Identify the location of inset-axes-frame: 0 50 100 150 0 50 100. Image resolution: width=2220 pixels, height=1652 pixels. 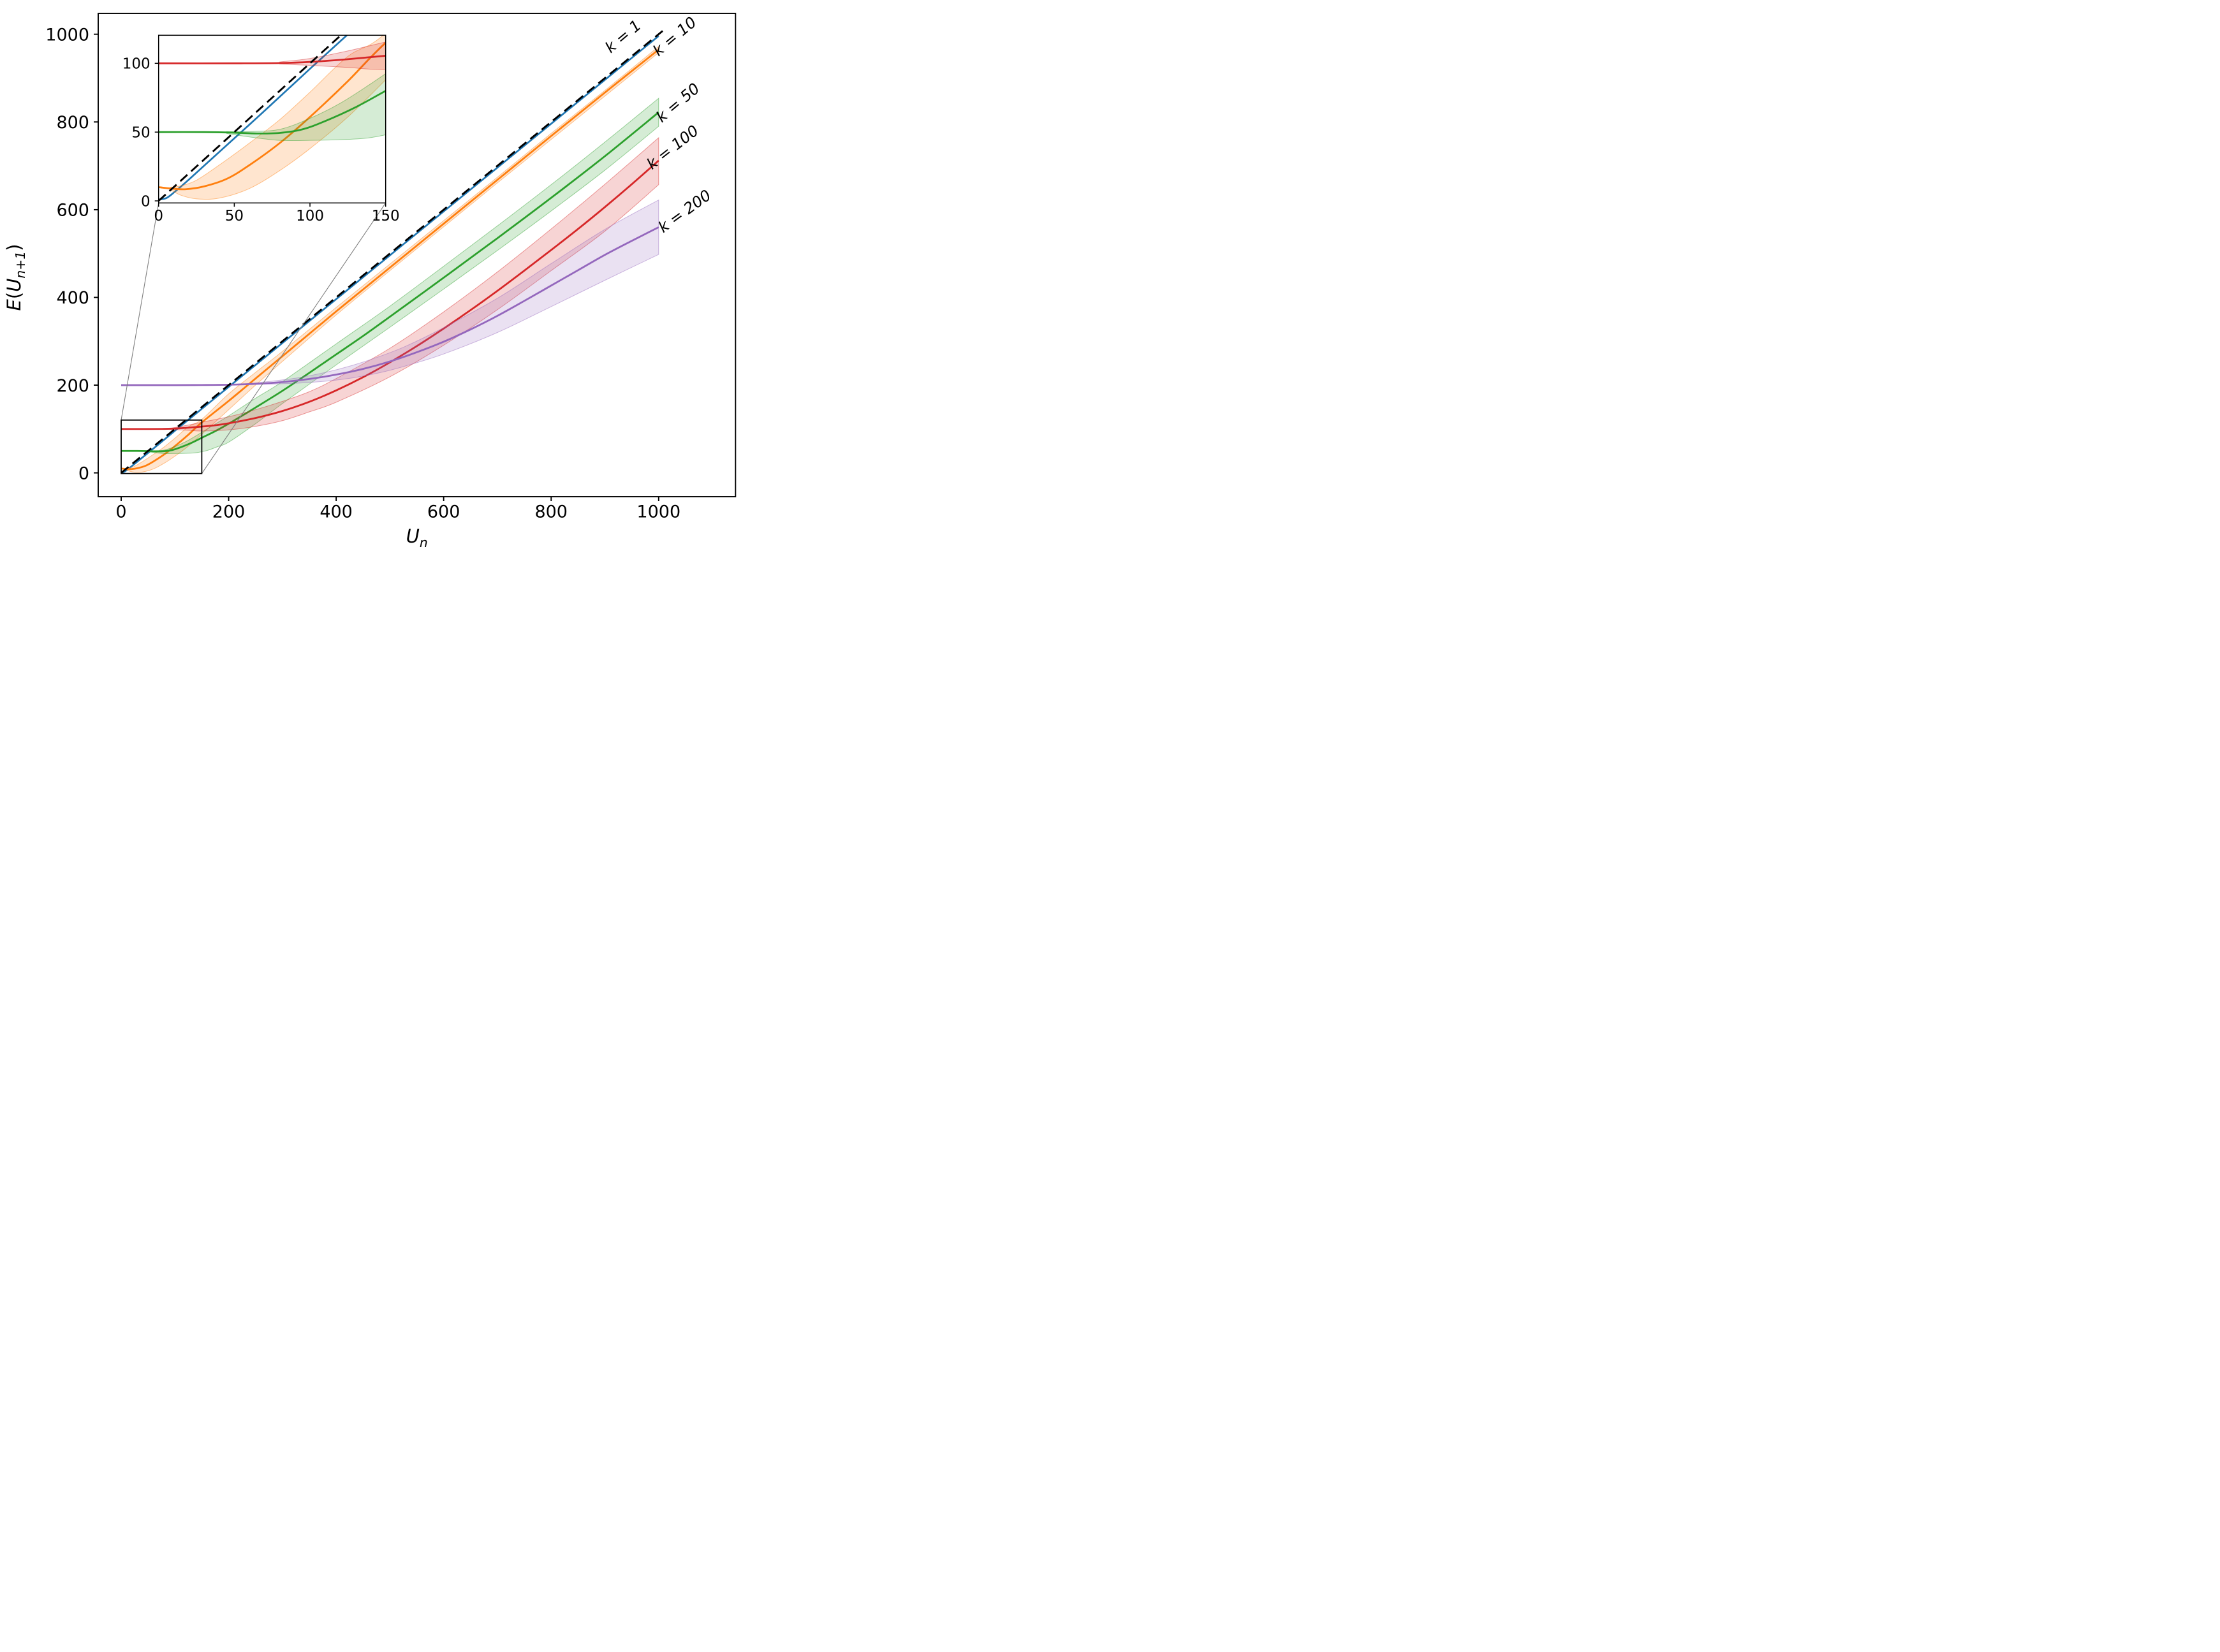
(261, 129).